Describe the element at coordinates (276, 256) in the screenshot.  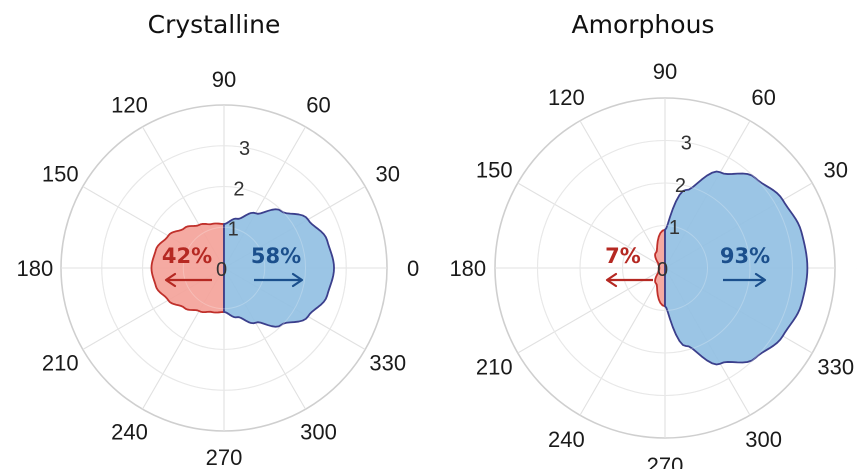
I see `right-percent-label: 58%` at that location.